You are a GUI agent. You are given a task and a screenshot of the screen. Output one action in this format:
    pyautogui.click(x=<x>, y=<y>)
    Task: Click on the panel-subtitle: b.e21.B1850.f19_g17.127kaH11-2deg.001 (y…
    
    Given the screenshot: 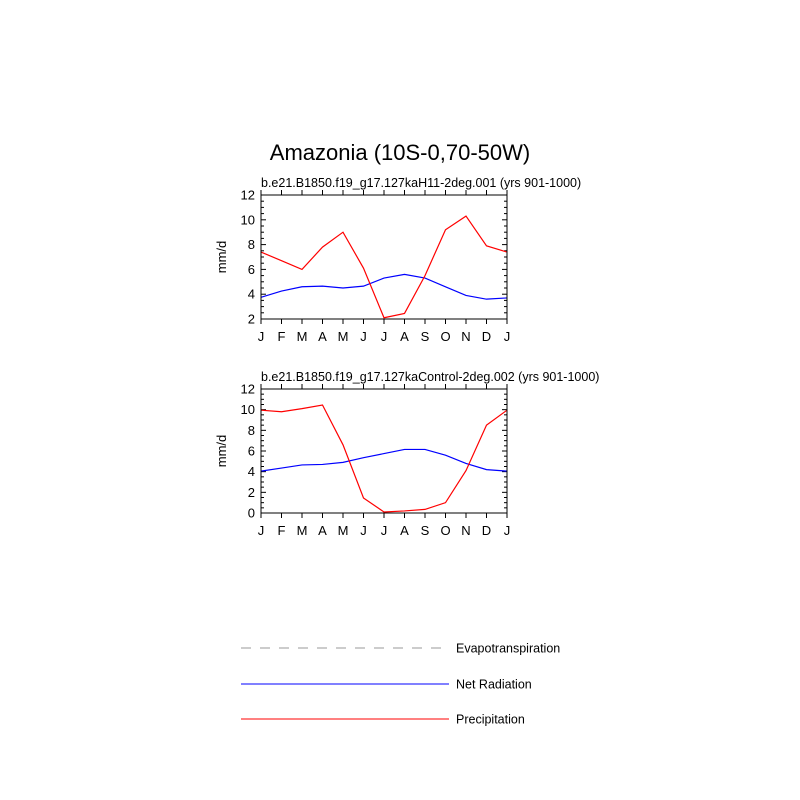 What is the action you would take?
    pyautogui.click(x=421, y=183)
    